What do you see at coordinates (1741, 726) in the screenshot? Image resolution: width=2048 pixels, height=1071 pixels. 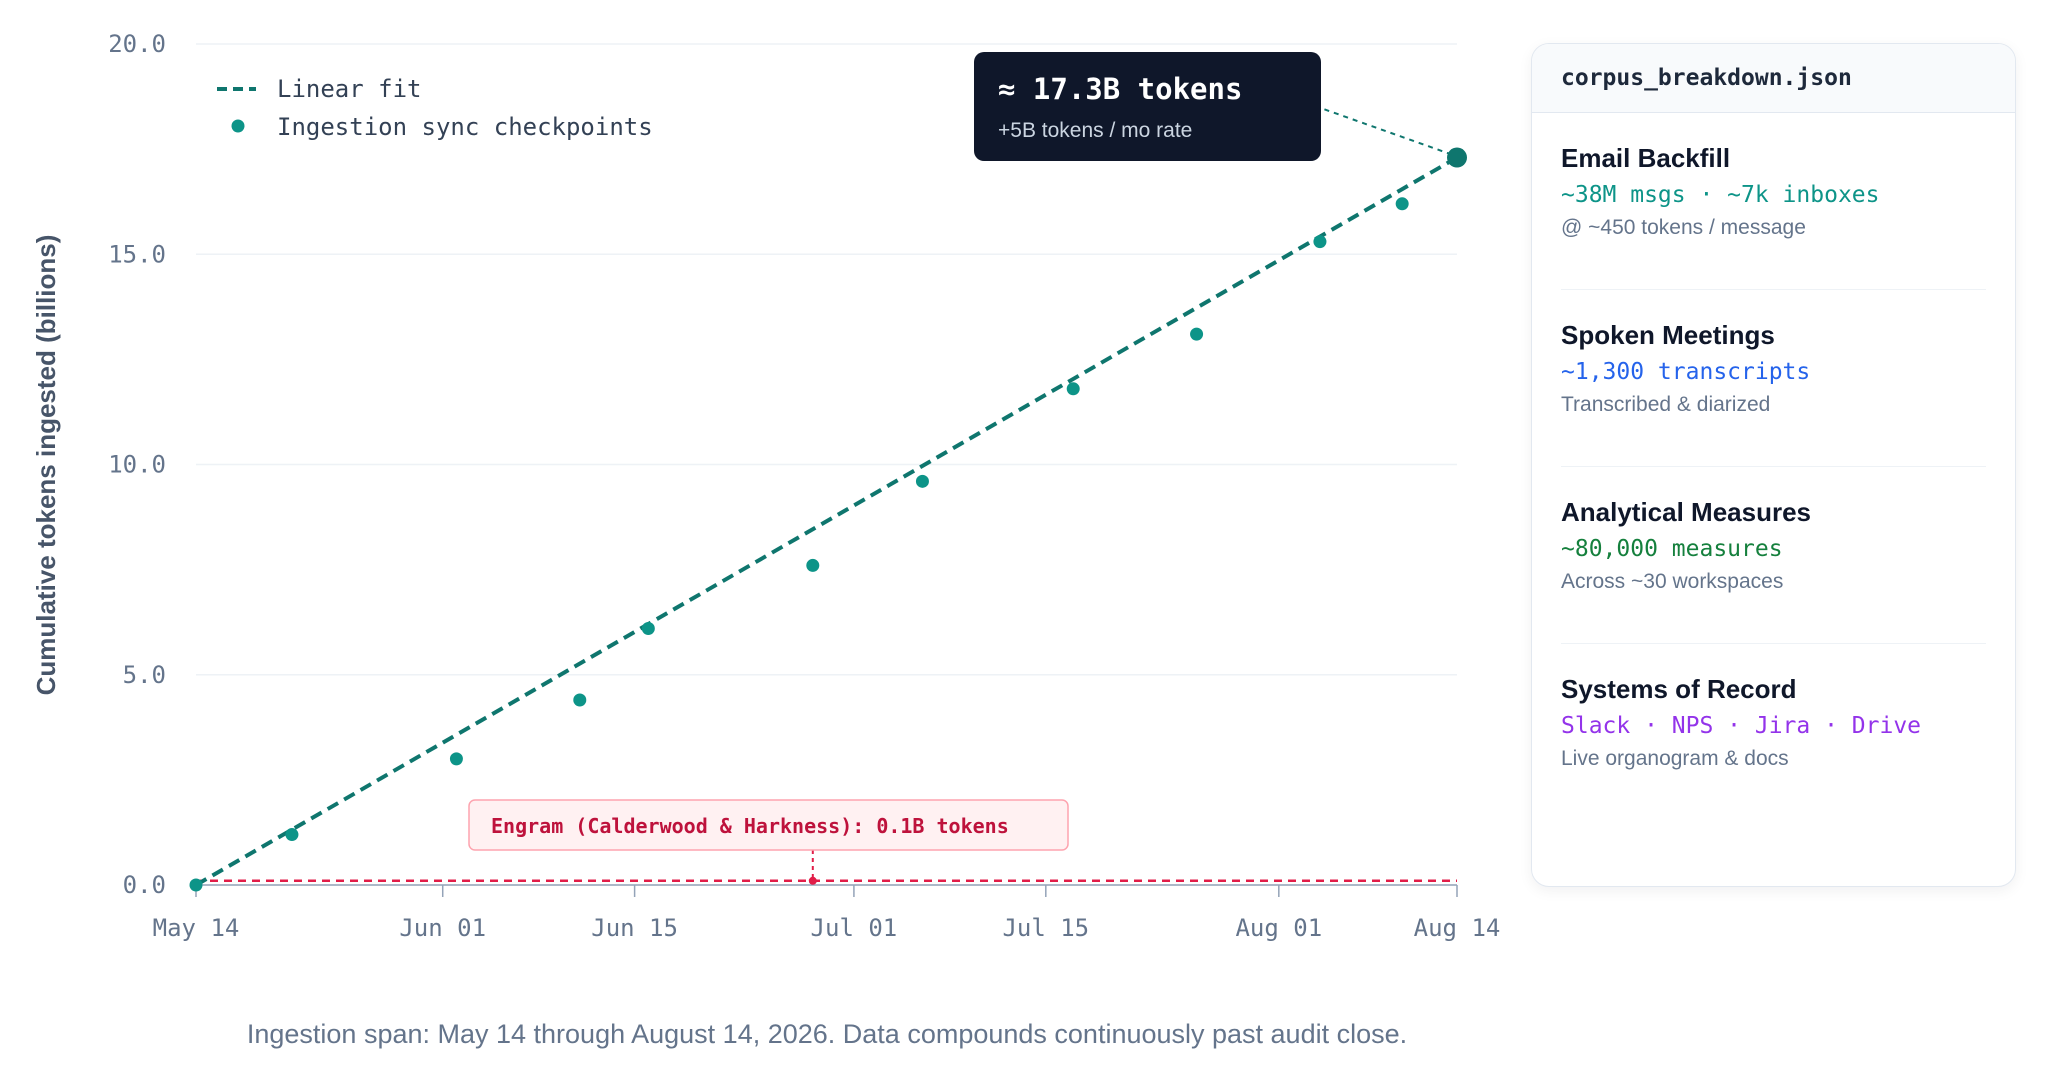 I see `breakdown-item-value: Slack · NPS · Jira · Drive` at bounding box center [1741, 726].